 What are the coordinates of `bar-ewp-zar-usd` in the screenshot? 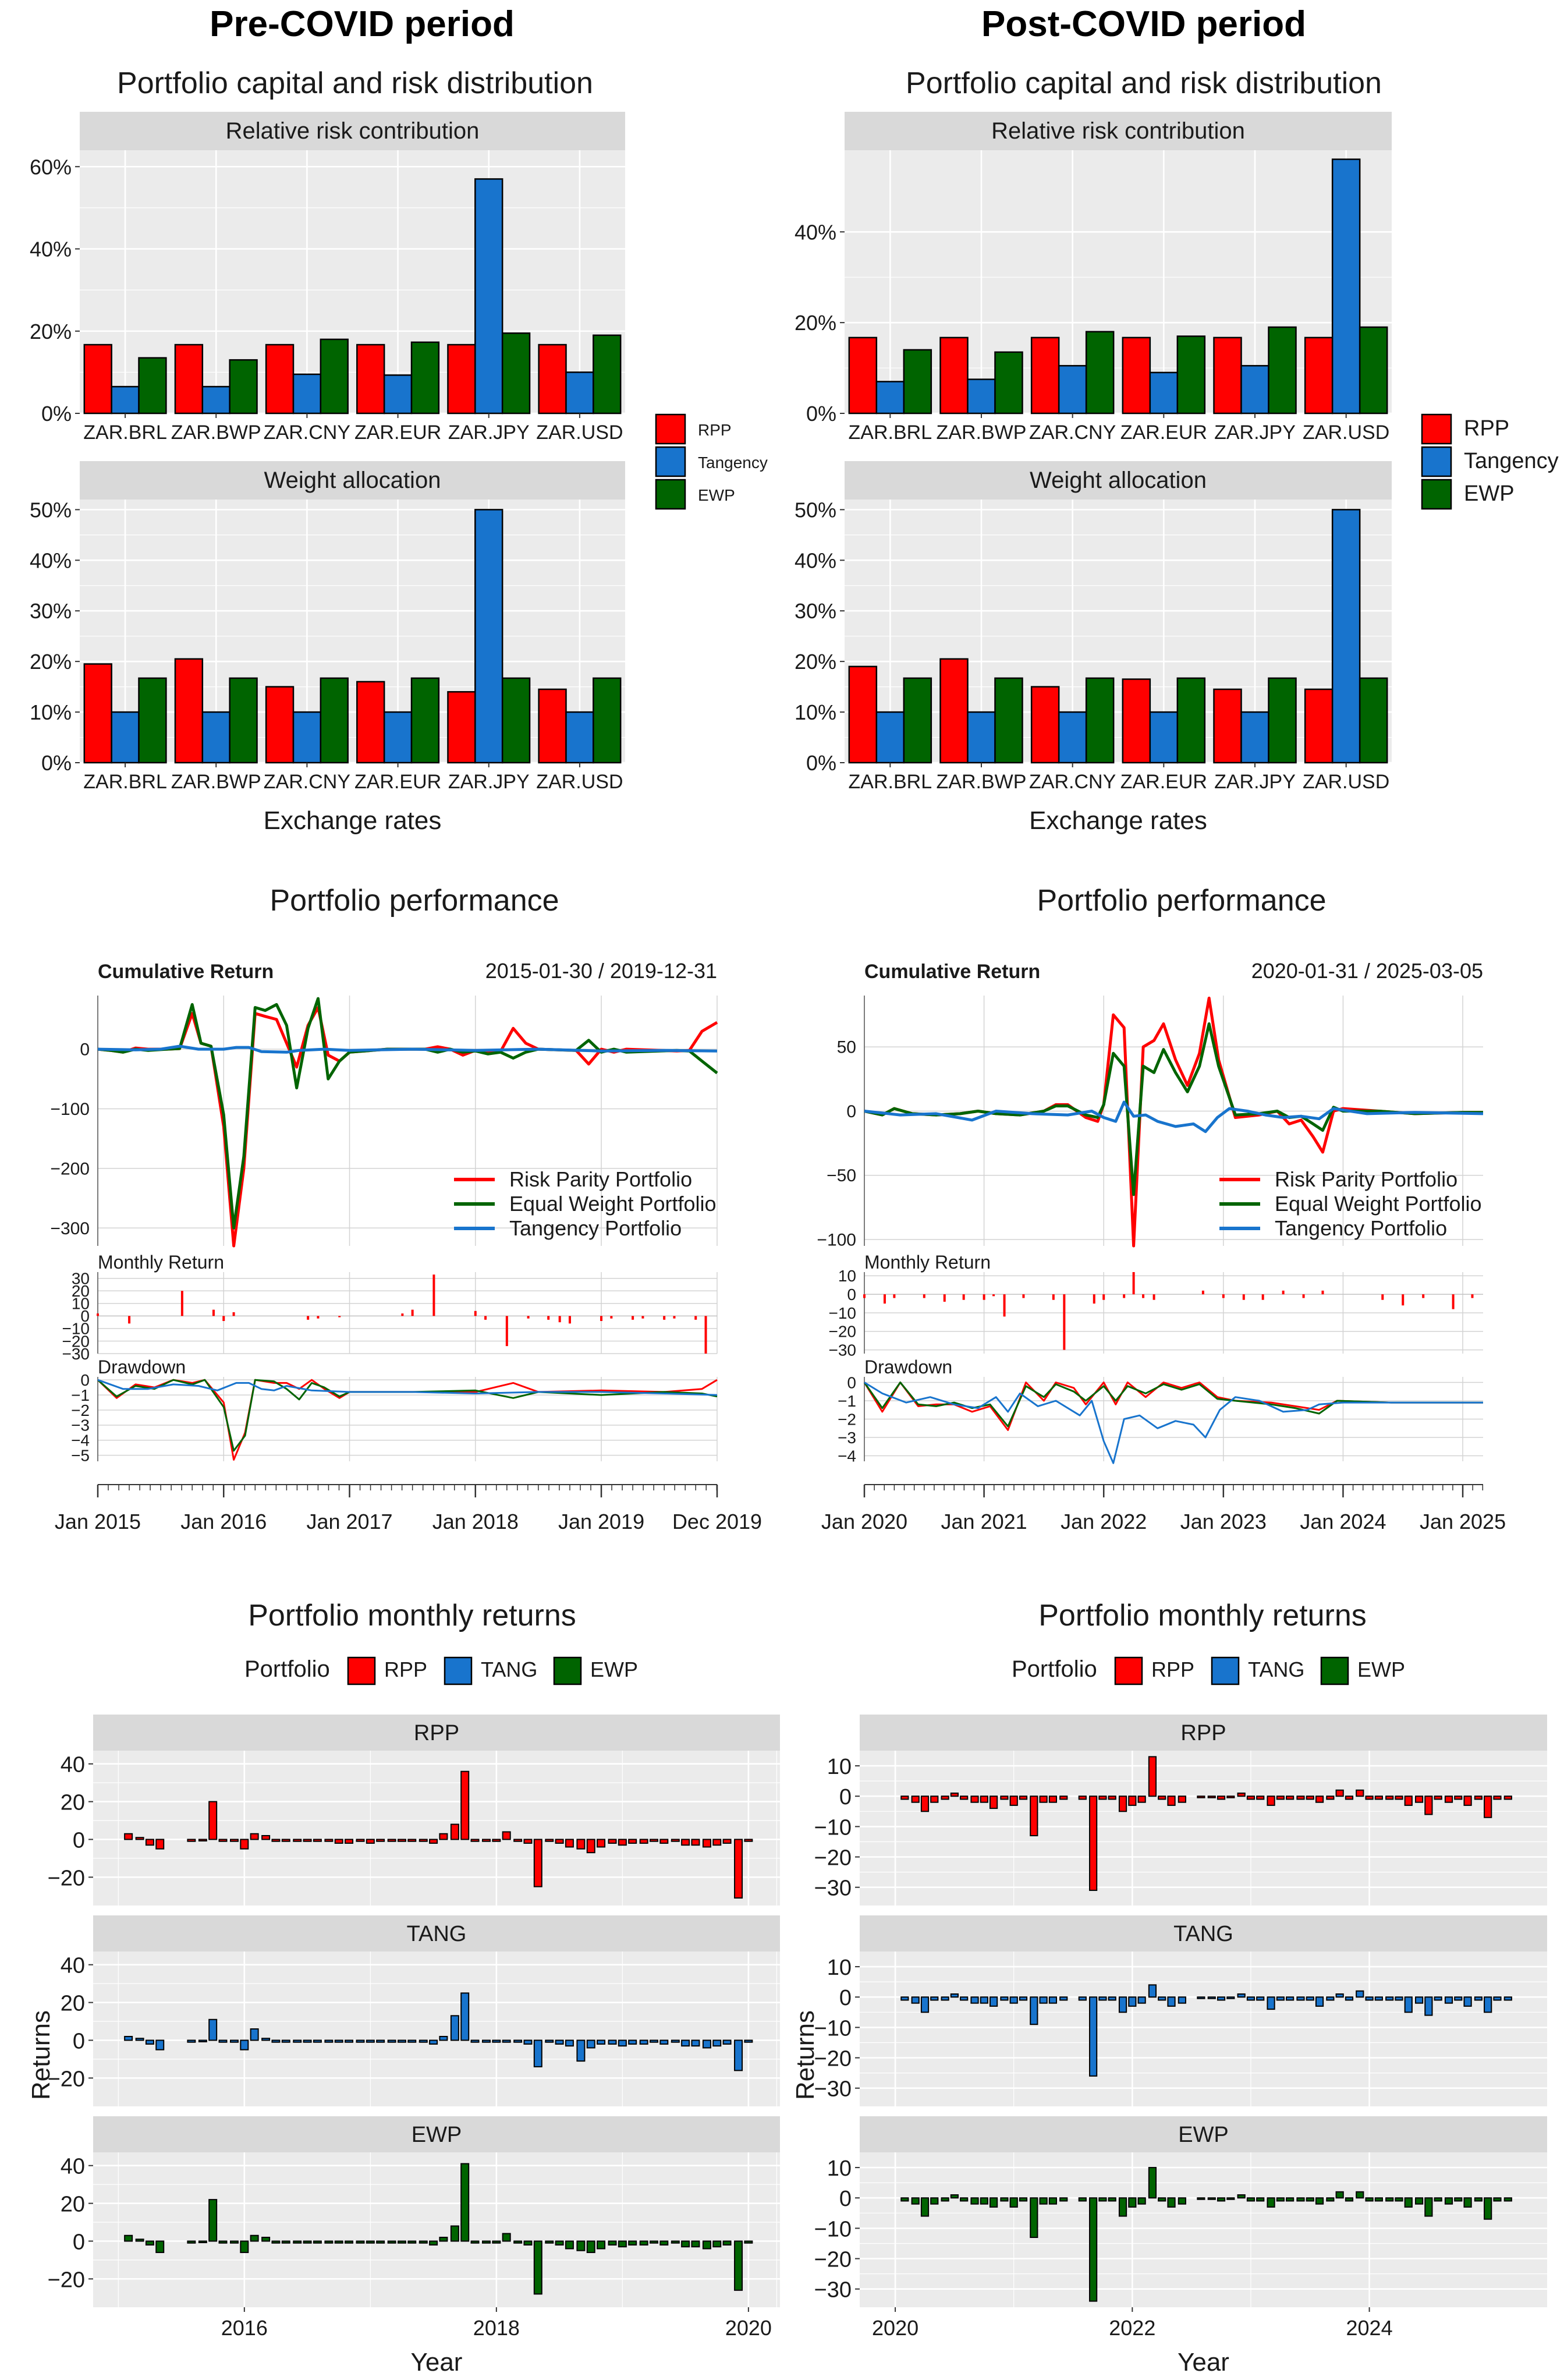 It's located at (607, 374).